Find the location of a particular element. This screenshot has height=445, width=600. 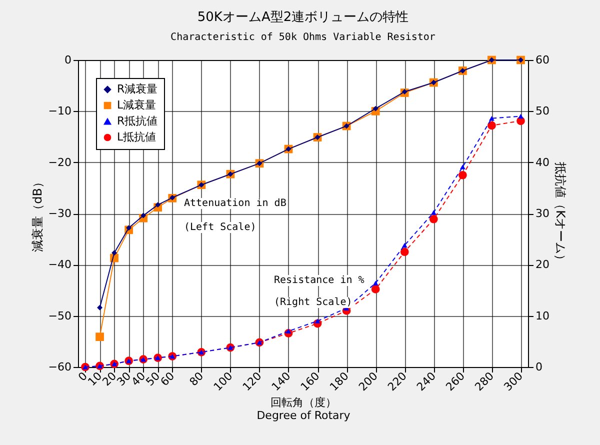

x-tick-label: 280 is located at coordinates (484, 382).